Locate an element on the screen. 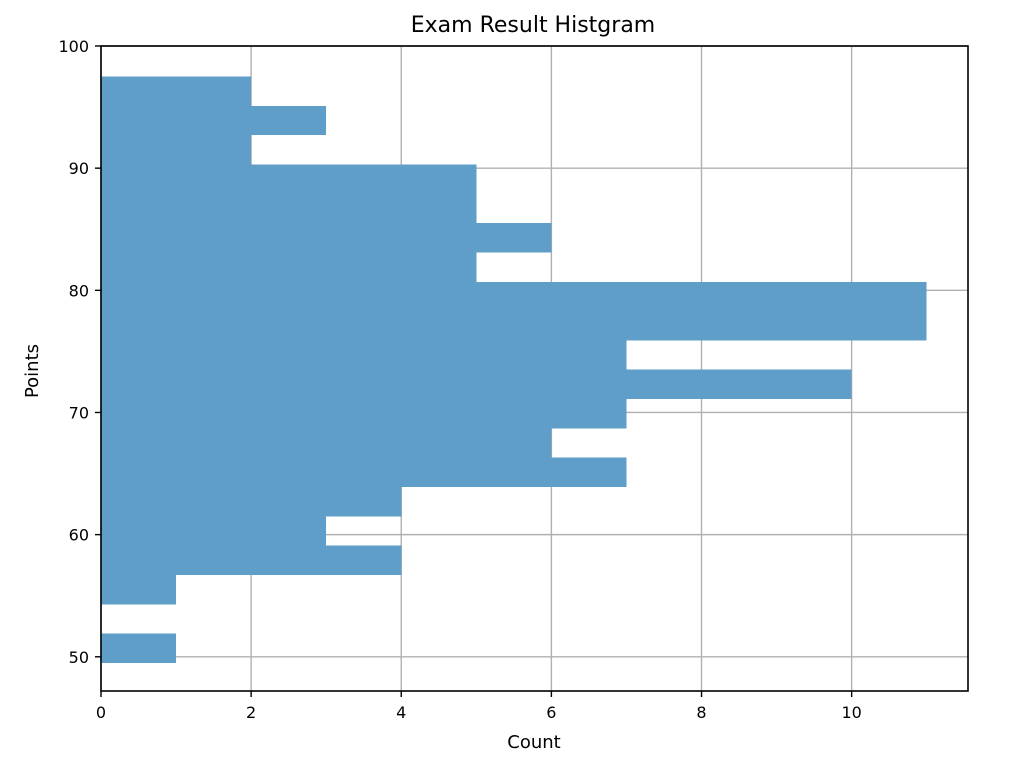  y-tick-label: 100 is located at coordinates (73, 46).